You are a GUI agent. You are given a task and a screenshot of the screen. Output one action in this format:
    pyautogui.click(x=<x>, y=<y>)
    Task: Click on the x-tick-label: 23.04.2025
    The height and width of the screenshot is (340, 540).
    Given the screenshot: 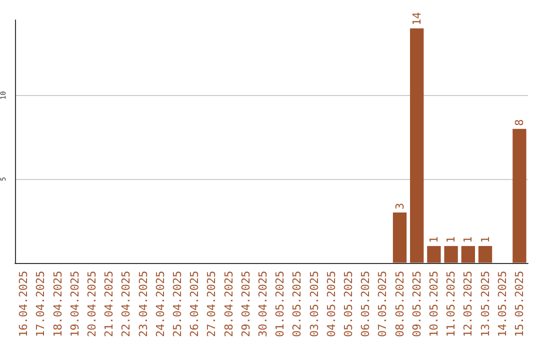 What is the action you would take?
    pyautogui.click(x=143, y=304)
    